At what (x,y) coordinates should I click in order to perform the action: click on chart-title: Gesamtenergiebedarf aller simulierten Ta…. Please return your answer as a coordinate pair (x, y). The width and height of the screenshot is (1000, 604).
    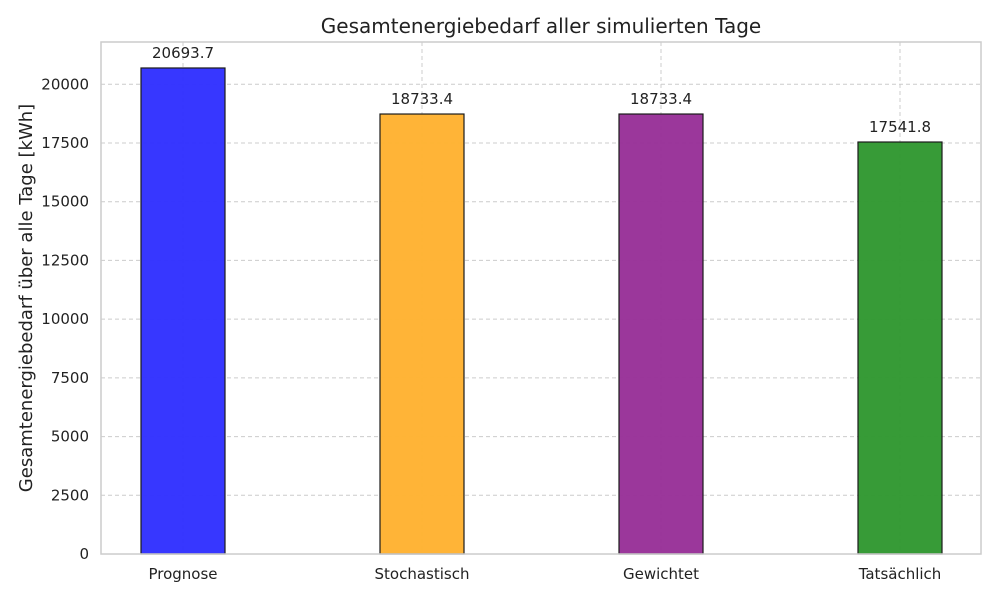
    Looking at the image, I should click on (541, 26).